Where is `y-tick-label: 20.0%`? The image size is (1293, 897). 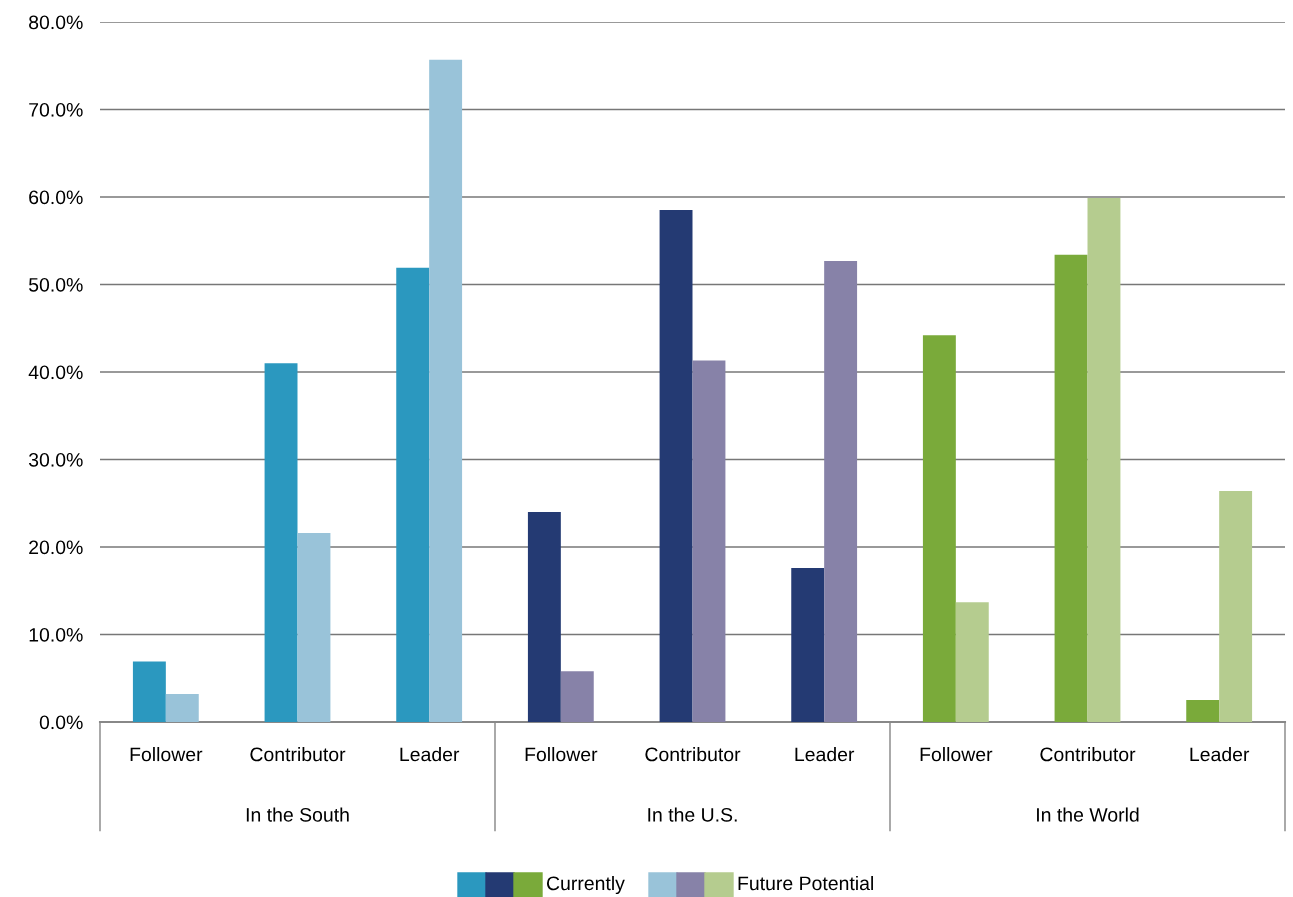
y-tick-label: 20.0% is located at coordinates (56, 547).